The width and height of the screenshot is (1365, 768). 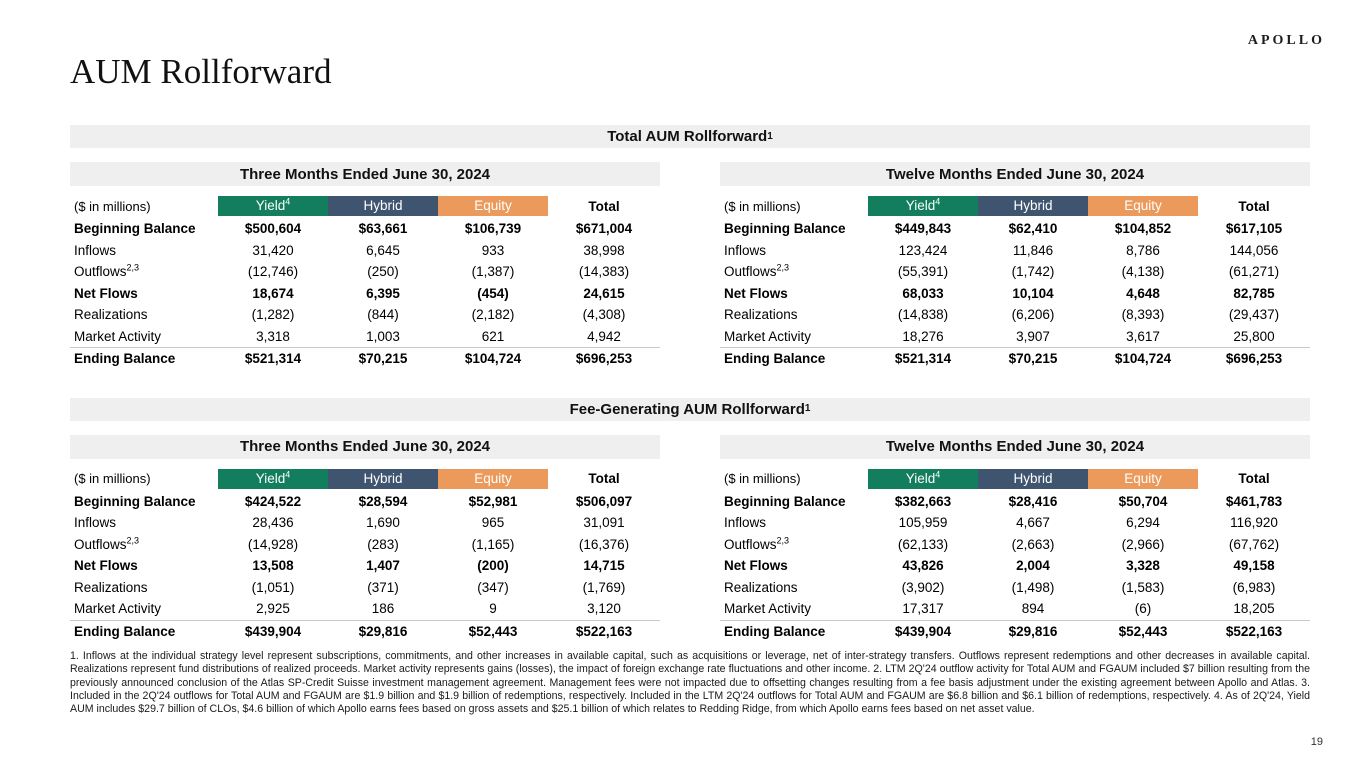 What do you see at coordinates (604, 250) in the screenshot?
I see `cell-value: 38,998` at bounding box center [604, 250].